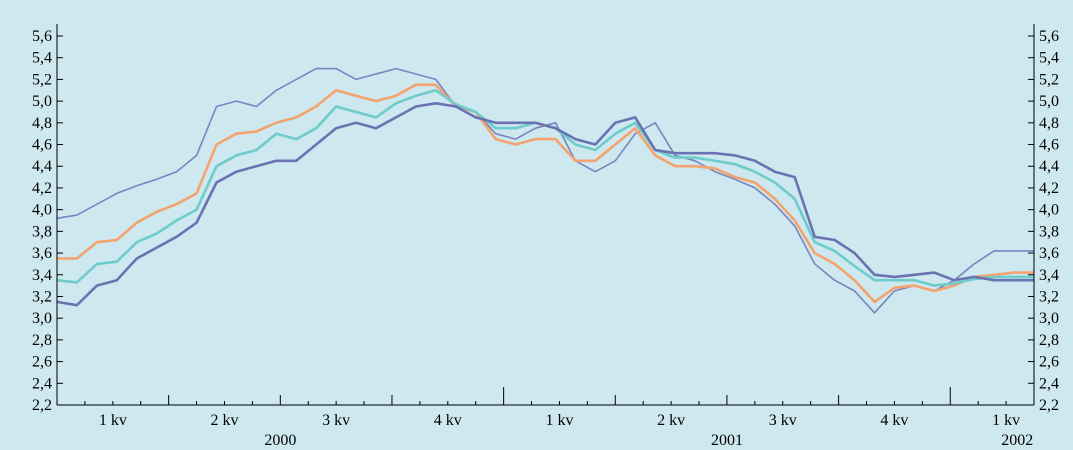 This screenshot has height=450, width=1073. Describe the element at coordinates (42, 362) in the screenshot. I see `y-tick-label-left: 2,6` at that location.